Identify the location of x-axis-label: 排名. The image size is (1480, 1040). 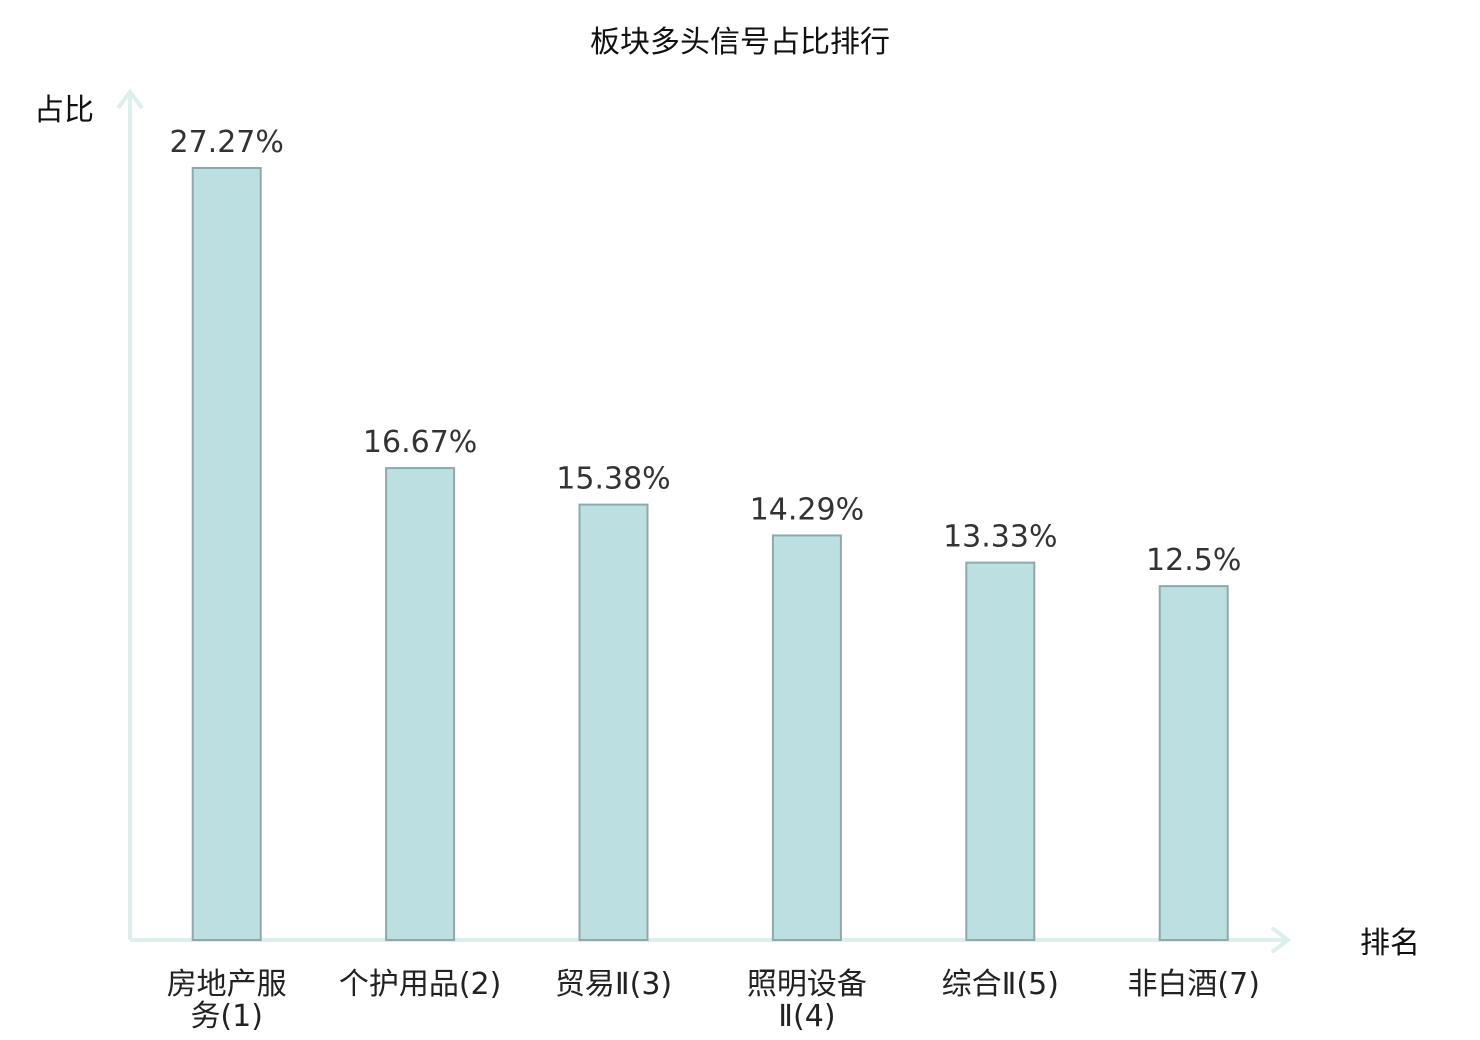
(1390, 943).